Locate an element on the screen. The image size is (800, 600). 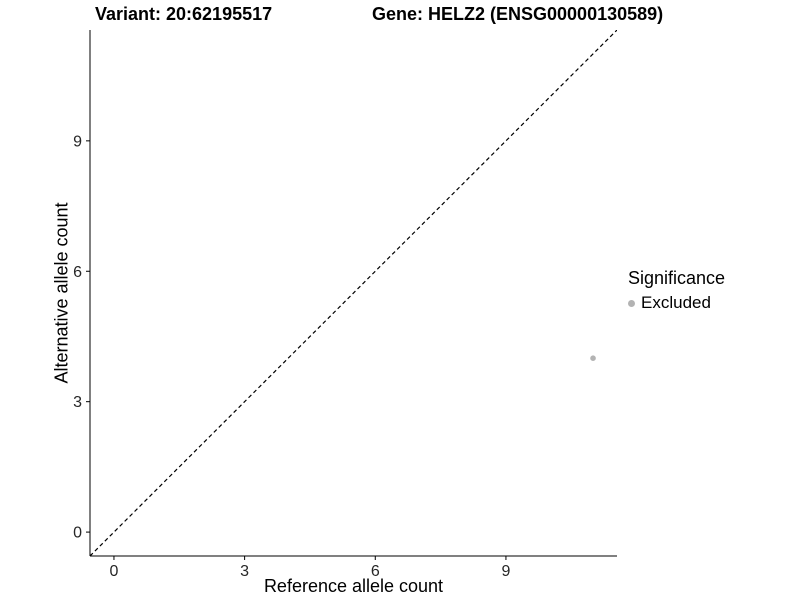
legend-point-swatch-icon is located at coordinates (631, 303).